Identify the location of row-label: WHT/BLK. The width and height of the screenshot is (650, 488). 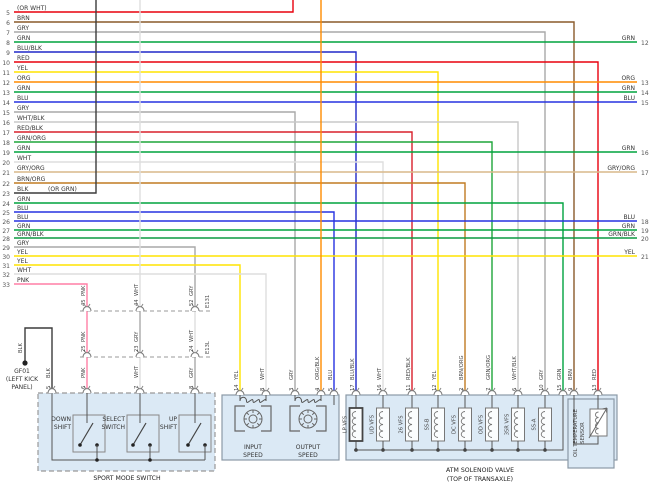
(31, 118).